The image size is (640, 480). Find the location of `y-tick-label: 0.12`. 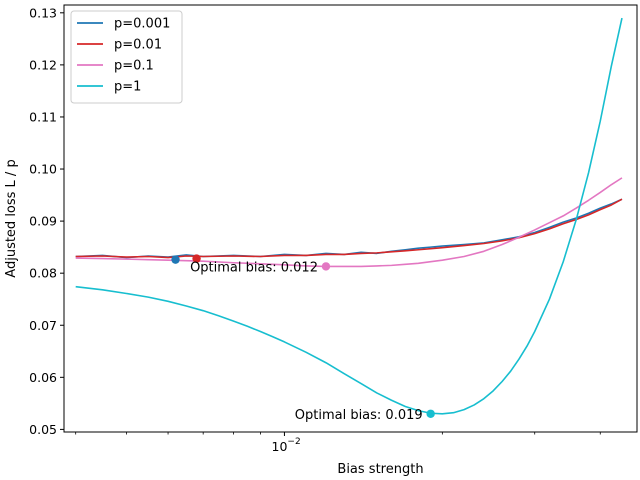

y-tick-label: 0.12 is located at coordinates (43, 64).